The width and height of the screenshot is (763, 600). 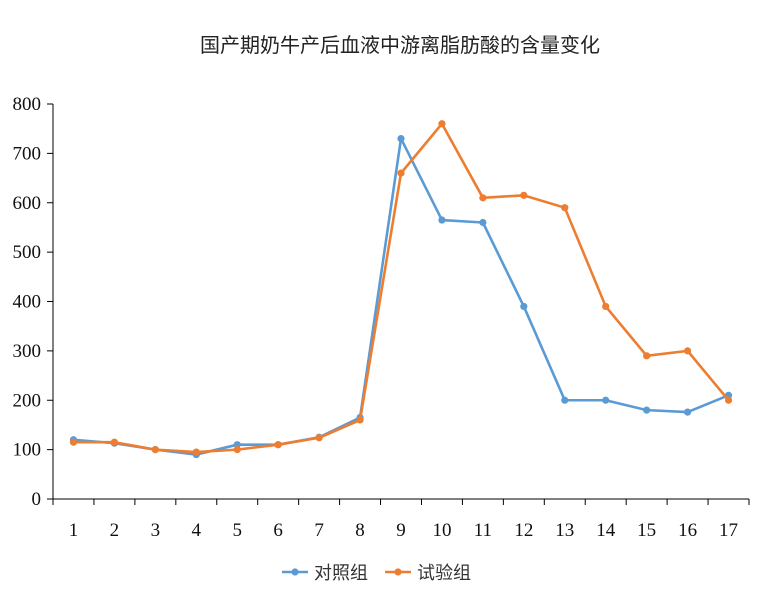 I want to click on legend-label: 对照组, so click(x=341, y=573).